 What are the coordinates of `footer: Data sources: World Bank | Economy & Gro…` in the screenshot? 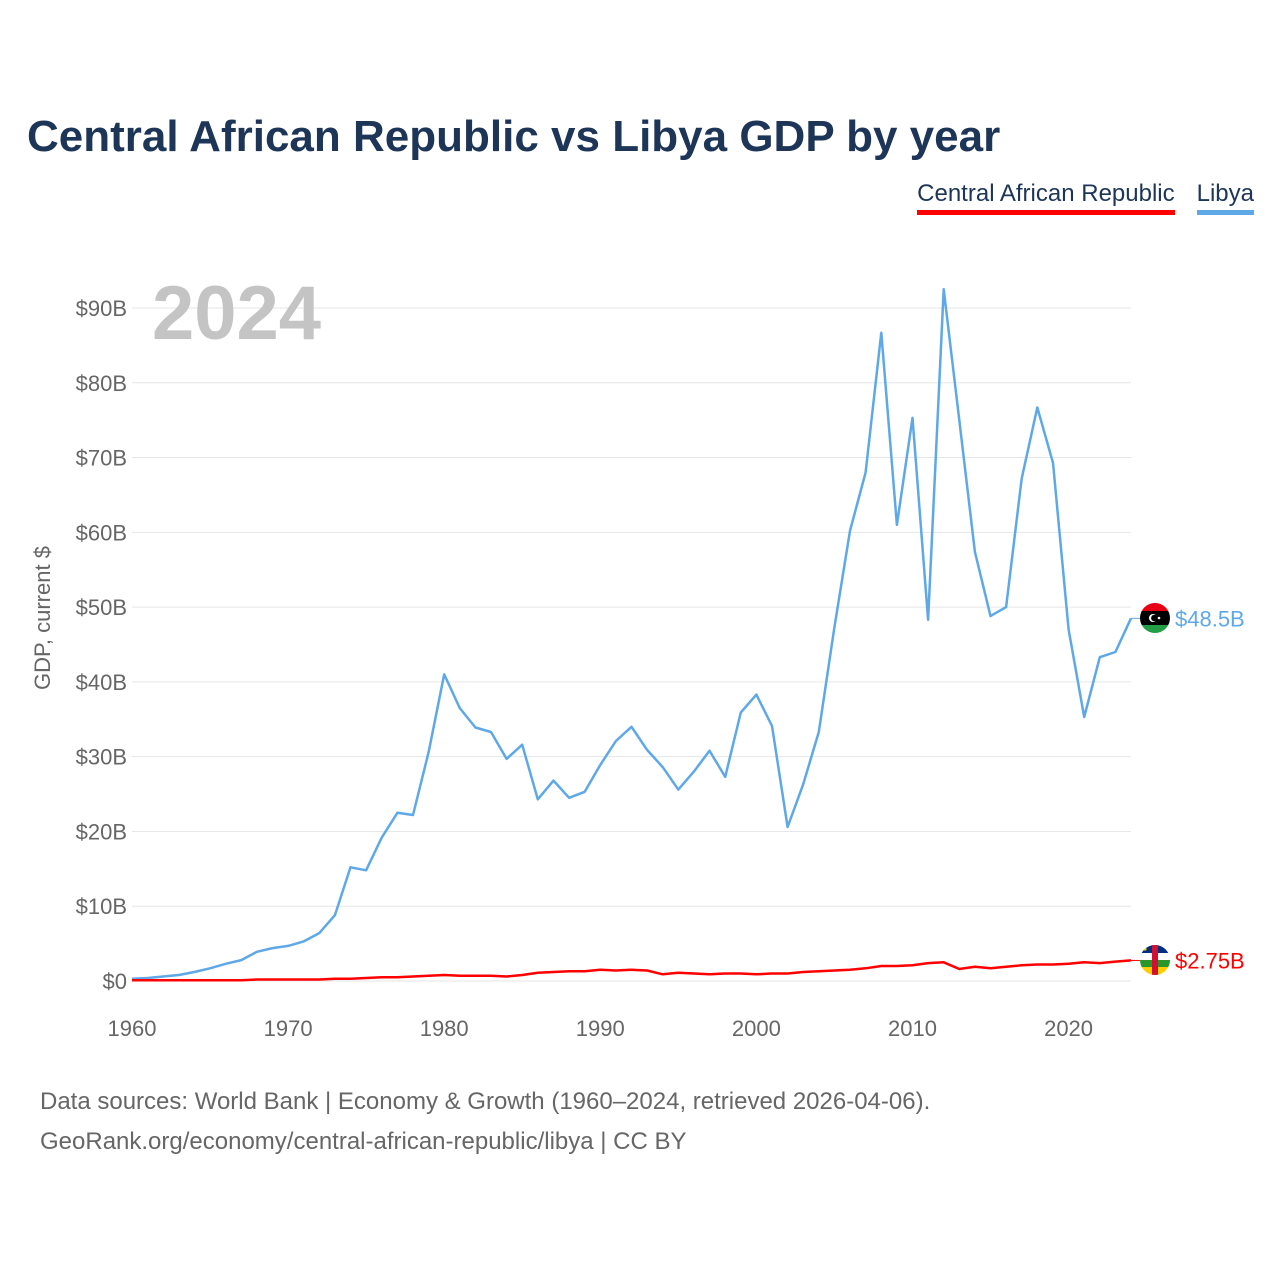 It's located at (485, 1122).